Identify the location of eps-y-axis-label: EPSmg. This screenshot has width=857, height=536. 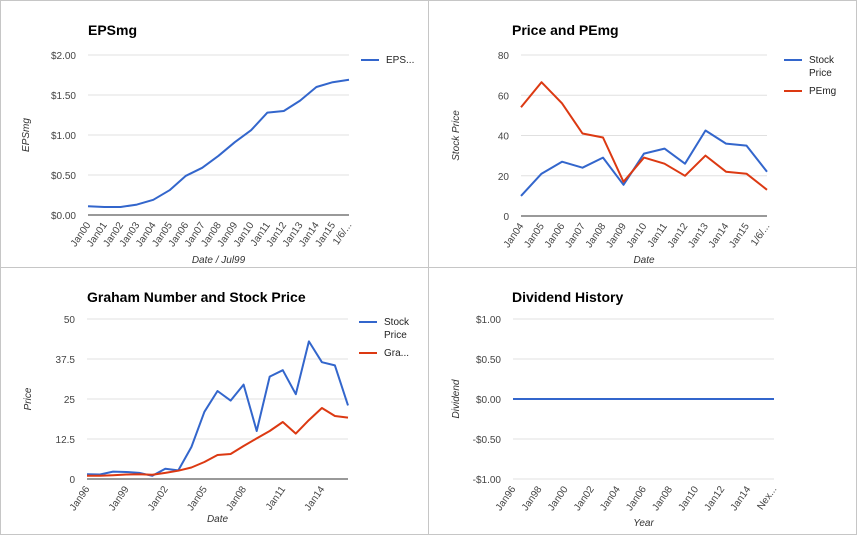
(26, 135).